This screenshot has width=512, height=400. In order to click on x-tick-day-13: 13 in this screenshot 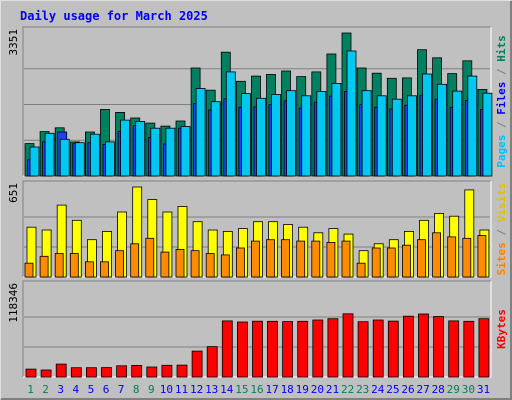, I will do `click(211, 389)`.